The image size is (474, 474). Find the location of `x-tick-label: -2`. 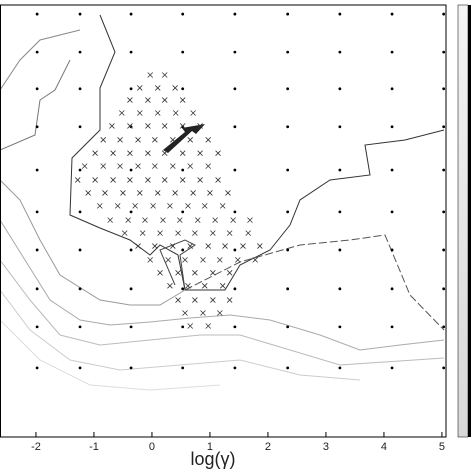

x-tick-label: -2 is located at coordinates (36, 447).